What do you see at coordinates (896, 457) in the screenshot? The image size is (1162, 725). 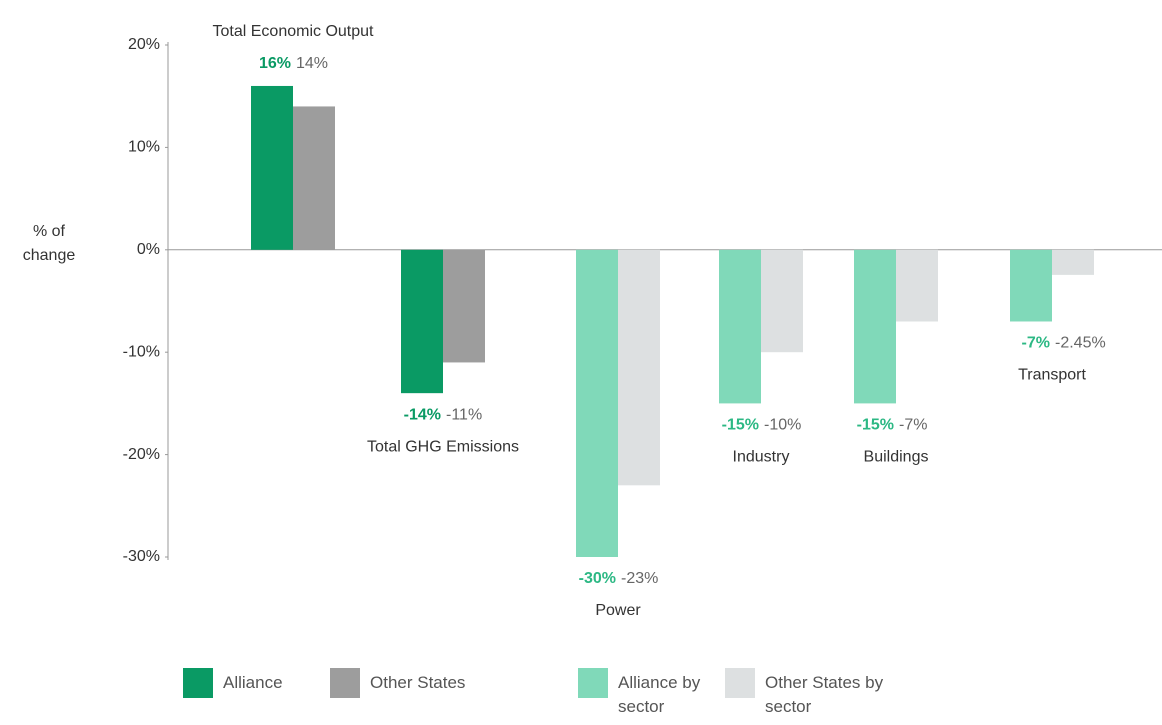 I see `category-label: Buildings` at bounding box center [896, 457].